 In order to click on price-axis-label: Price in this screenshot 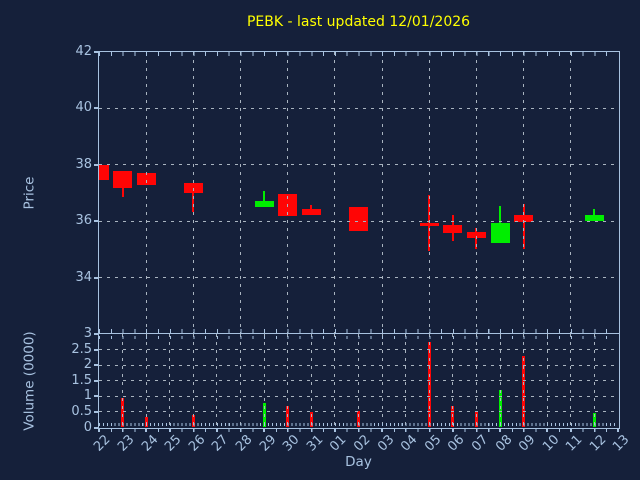, I will do `click(29, 193)`.